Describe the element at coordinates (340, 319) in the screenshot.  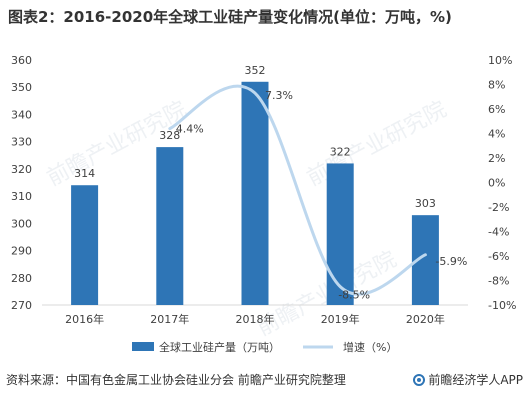
I see `x-tick-label: 2019年` at that location.